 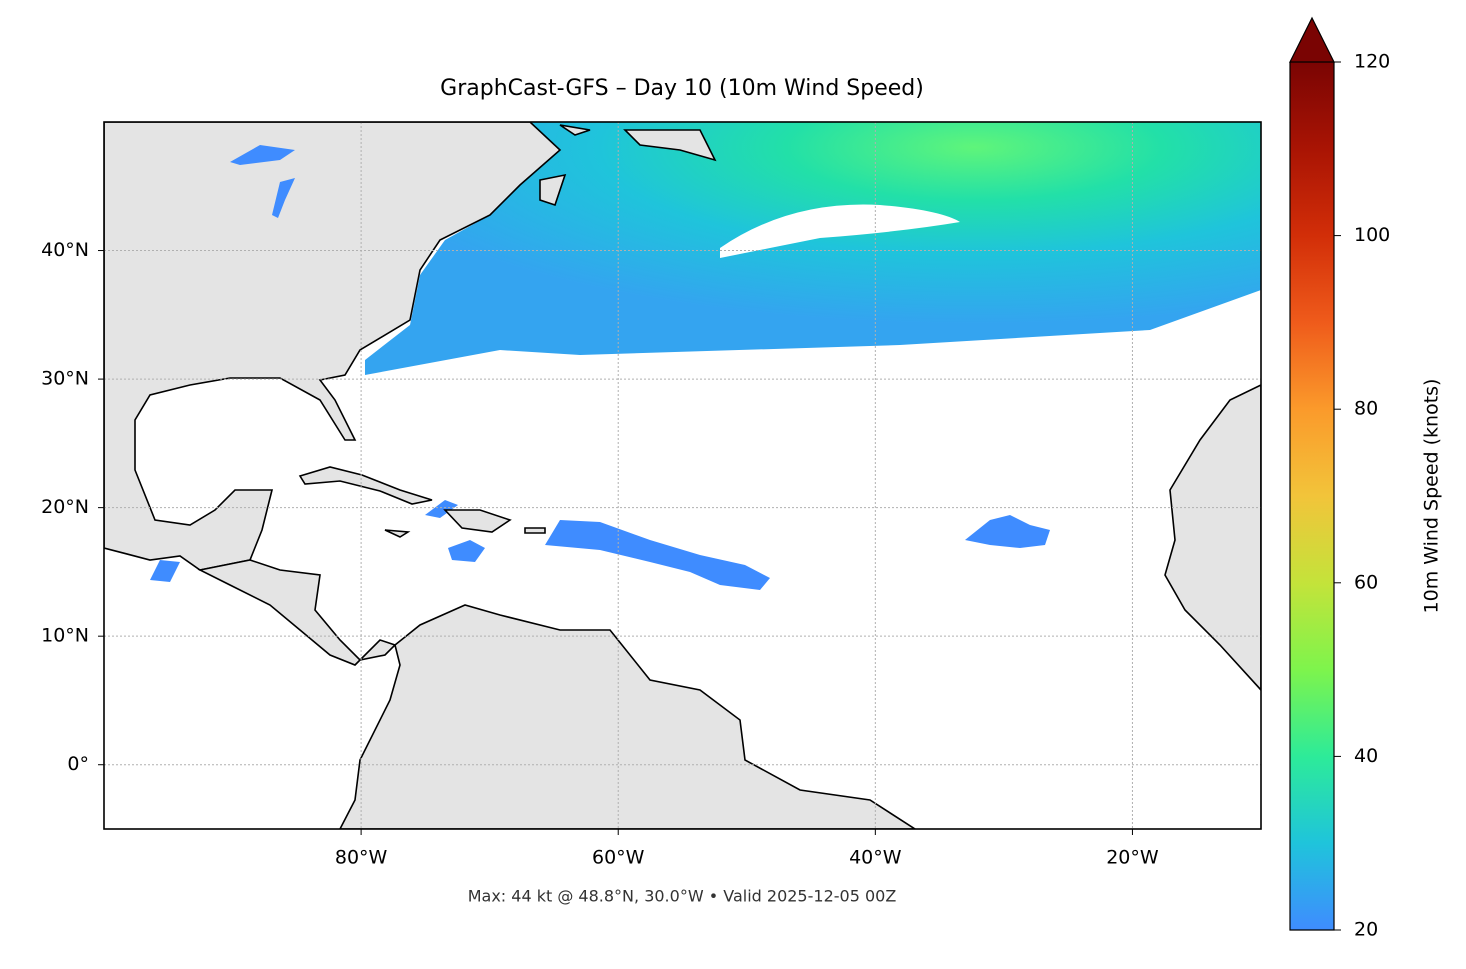 I want to click on colorbar-frame, so click(x=1312, y=496).